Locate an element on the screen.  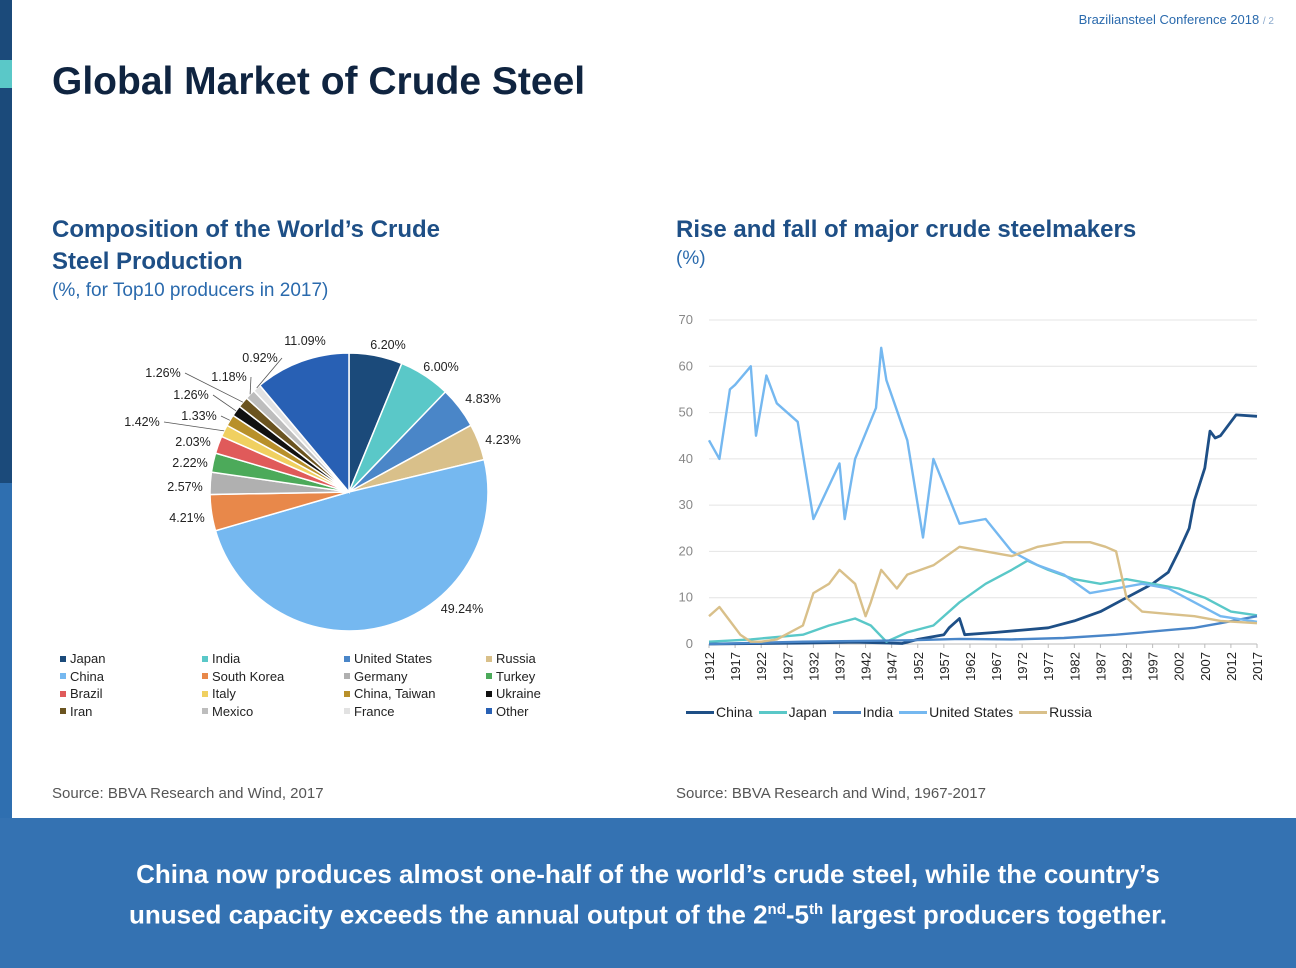
line-legend: China Japan India United States Russia is located at coordinates (892, 712).